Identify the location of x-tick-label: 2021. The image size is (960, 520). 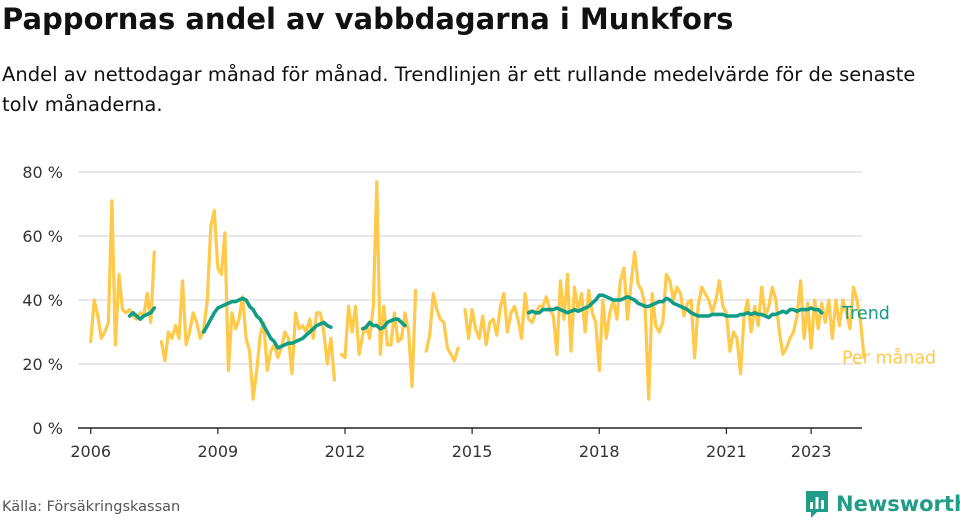
(726, 451).